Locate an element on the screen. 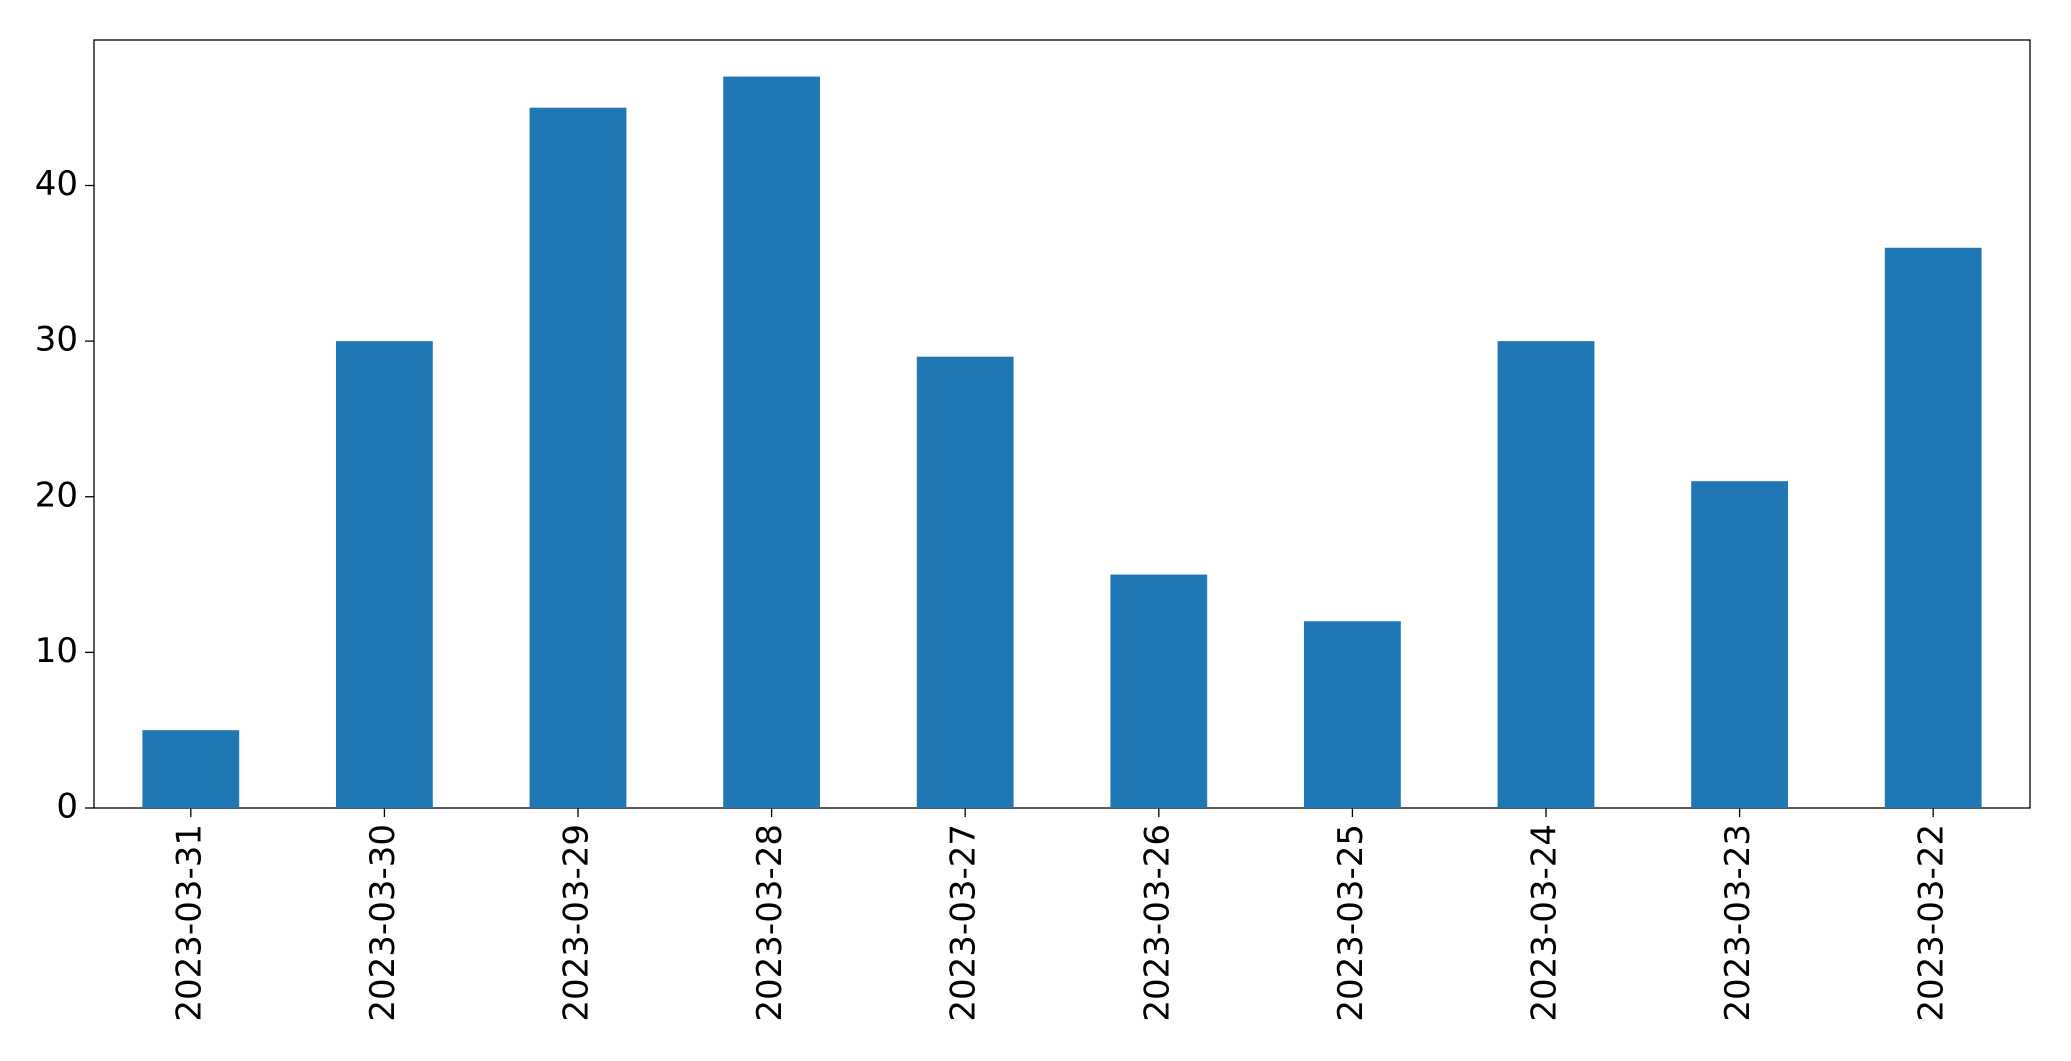 The height and width of the screenshot is (1061, 2071). x-tick-label: 2023-03-26 is located at coordinates (1157, 923).